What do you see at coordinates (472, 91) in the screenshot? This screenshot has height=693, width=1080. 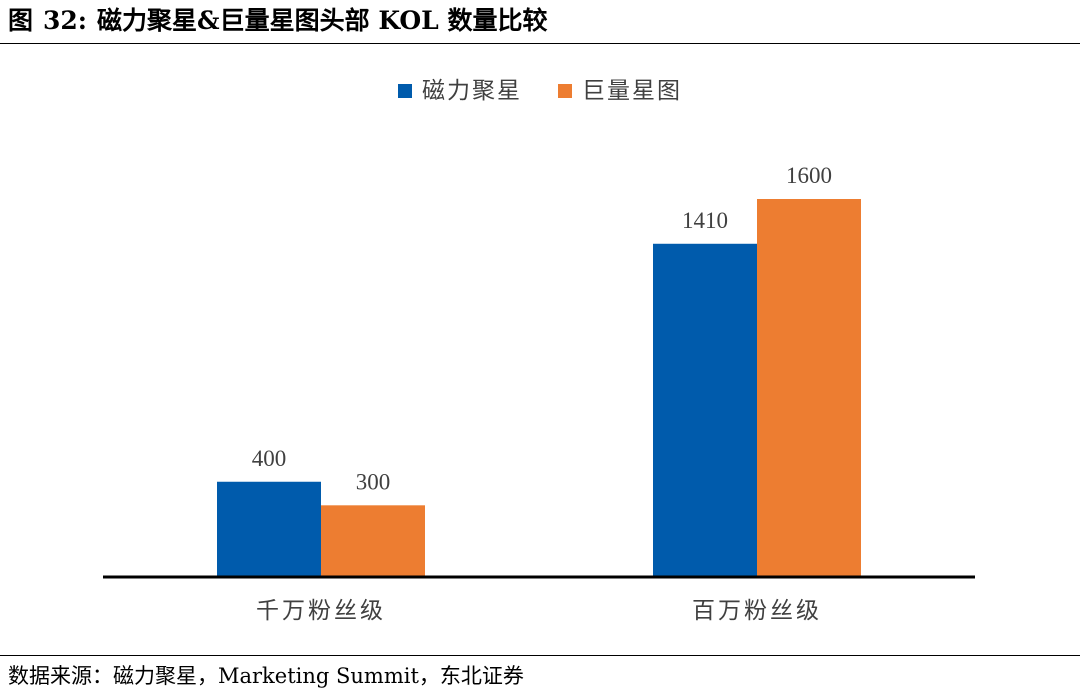 I see `legend-label-1: 磁力聚星` at bounding box center [472, 91].